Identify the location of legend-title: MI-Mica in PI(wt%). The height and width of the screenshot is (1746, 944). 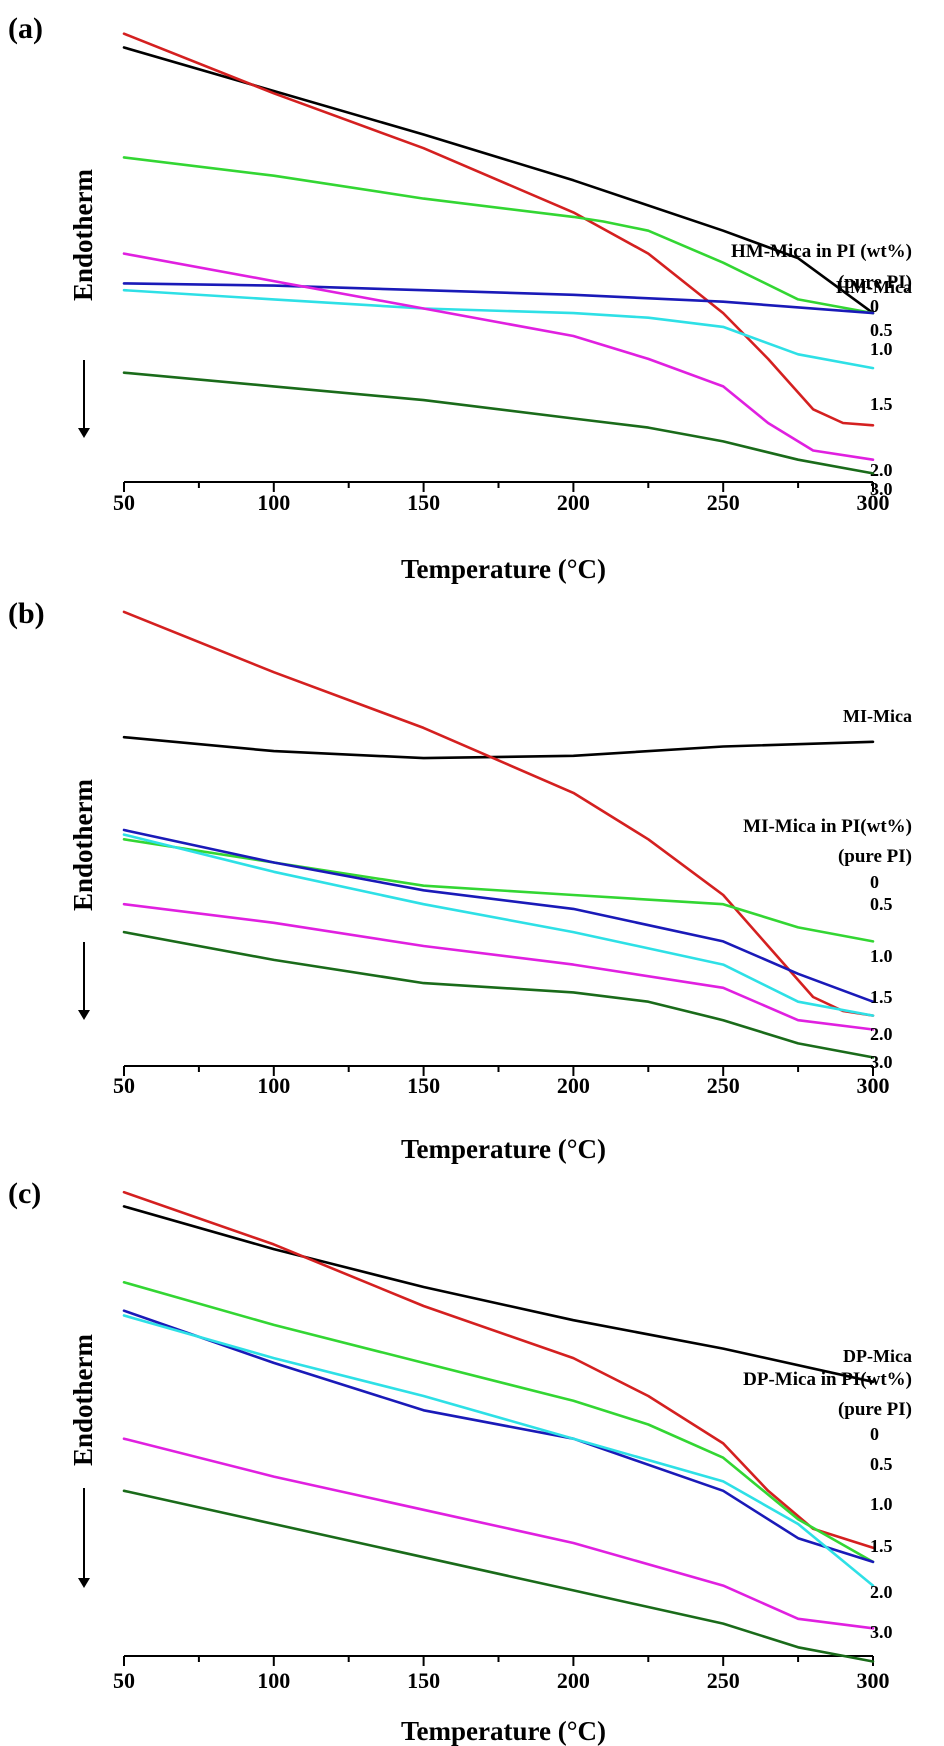
(827, 826).